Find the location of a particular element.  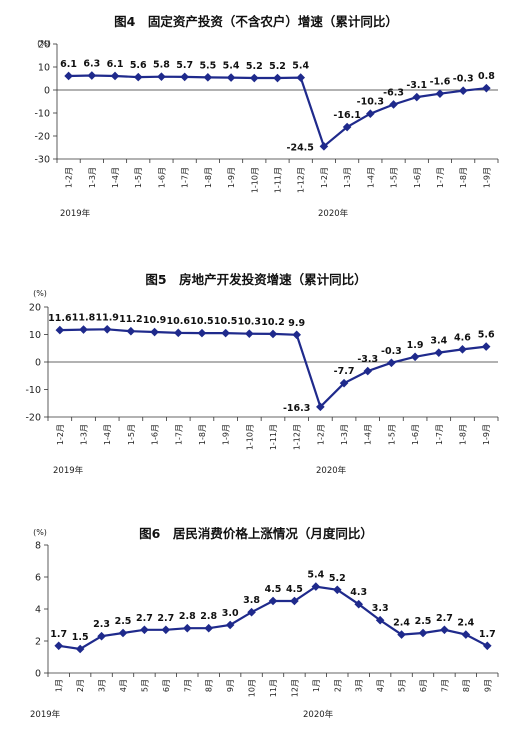

data-label: -3.3 is located at coordinates (367, 359).